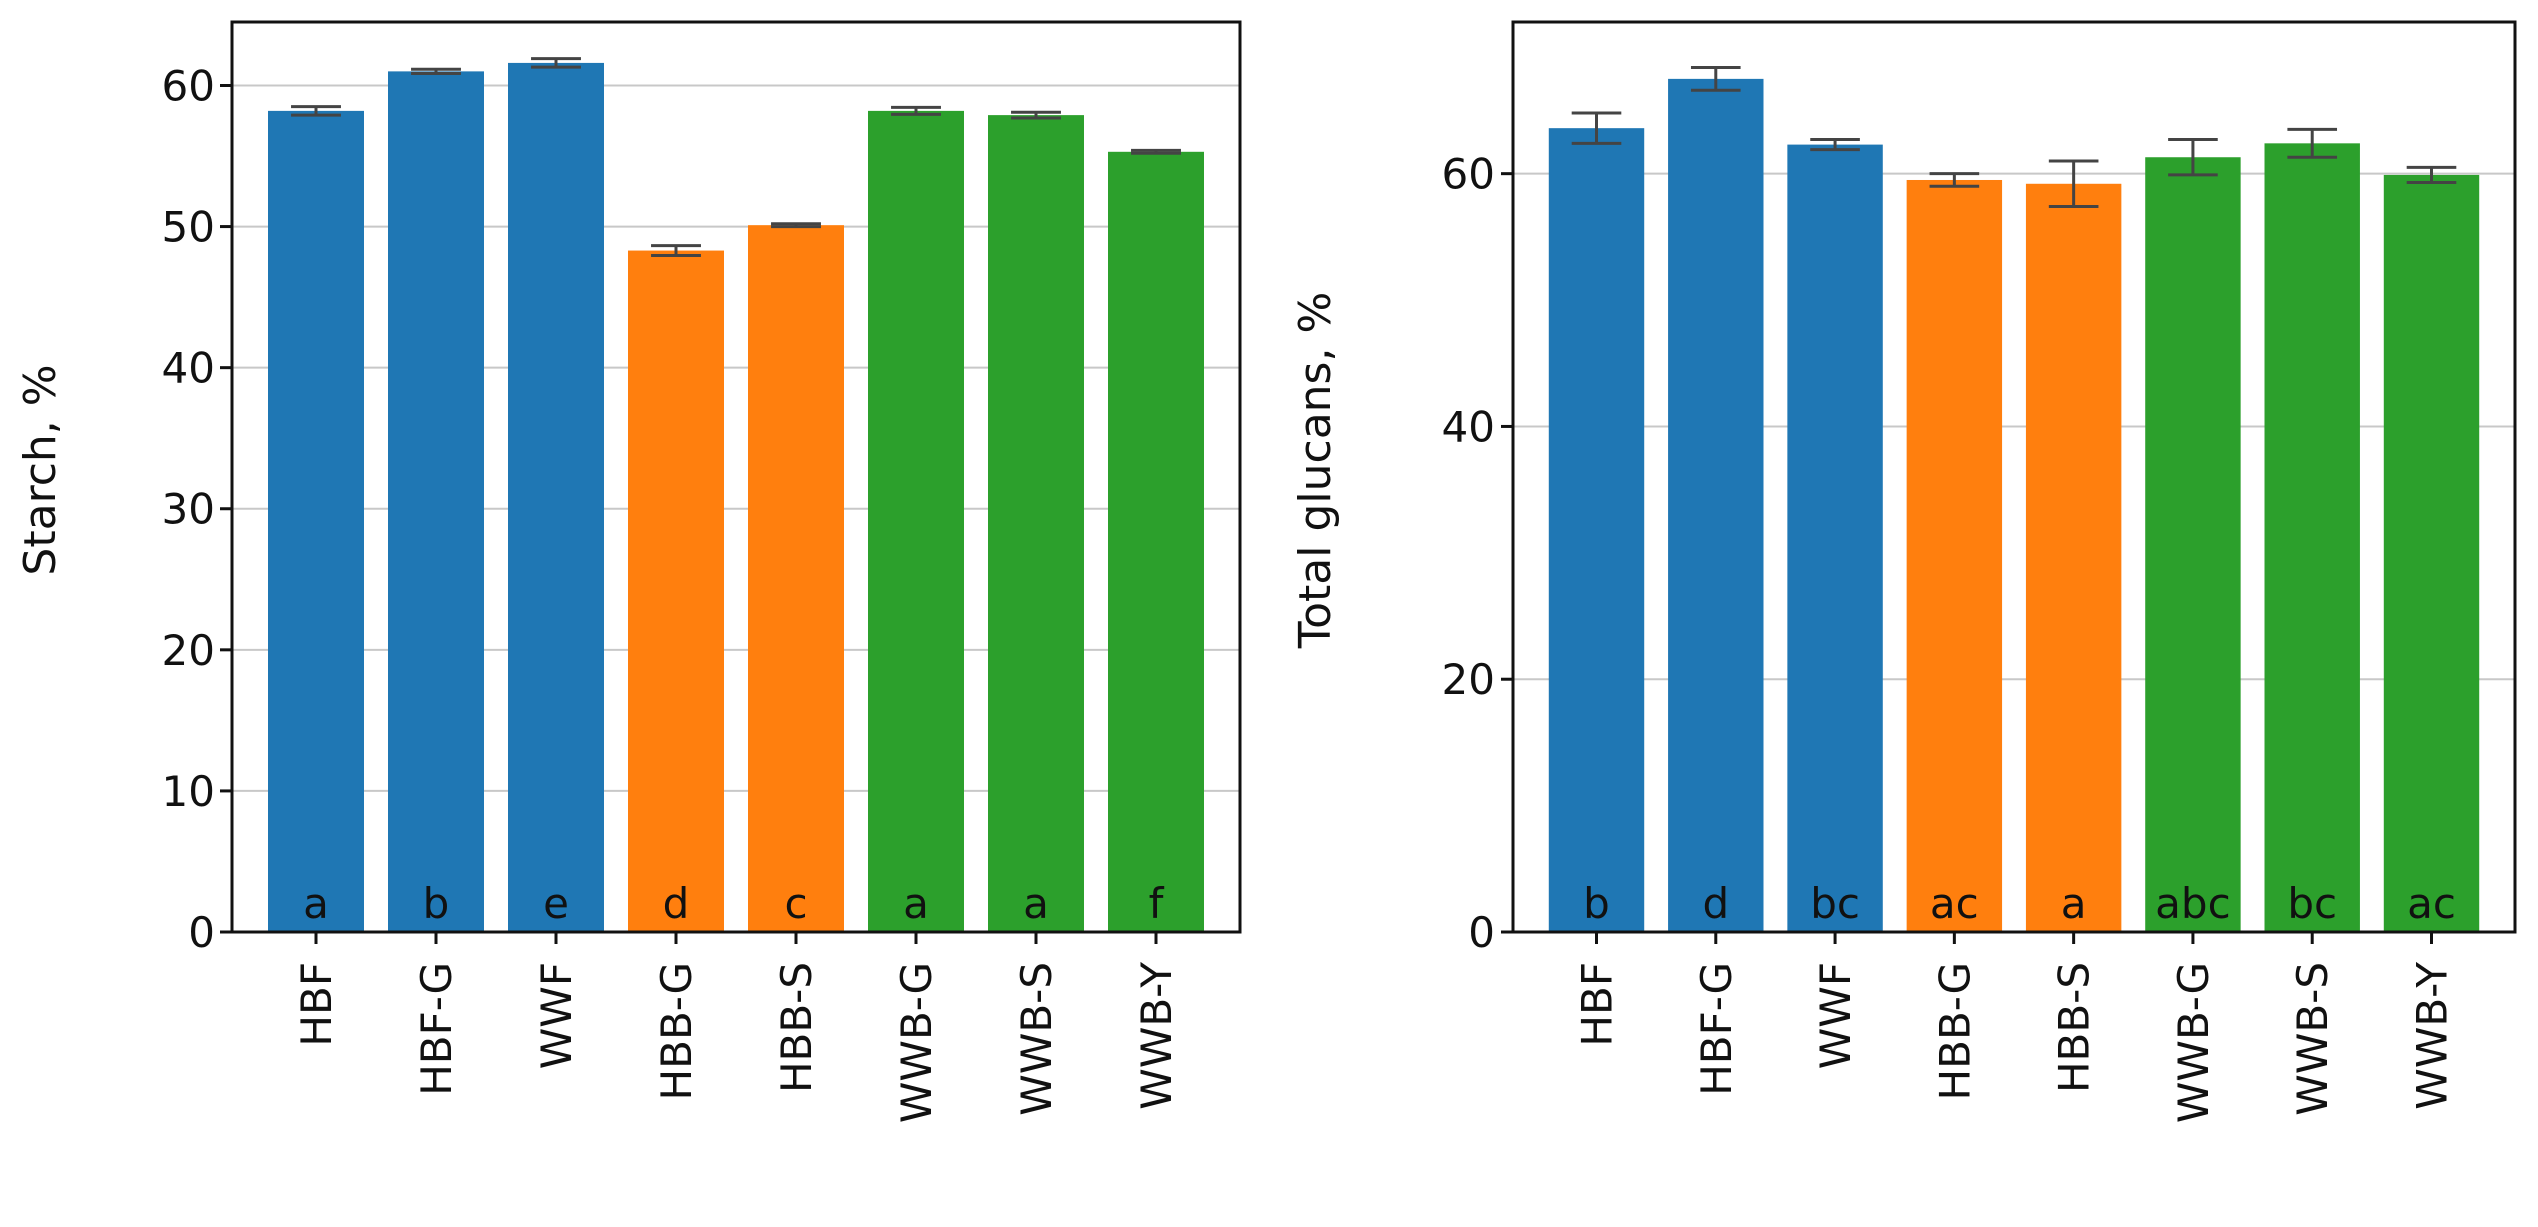 Image resolution: width=2538 pixels, height=1227 pixels. I want to click on y-axis-label: Starch, %, so click(40, 469).